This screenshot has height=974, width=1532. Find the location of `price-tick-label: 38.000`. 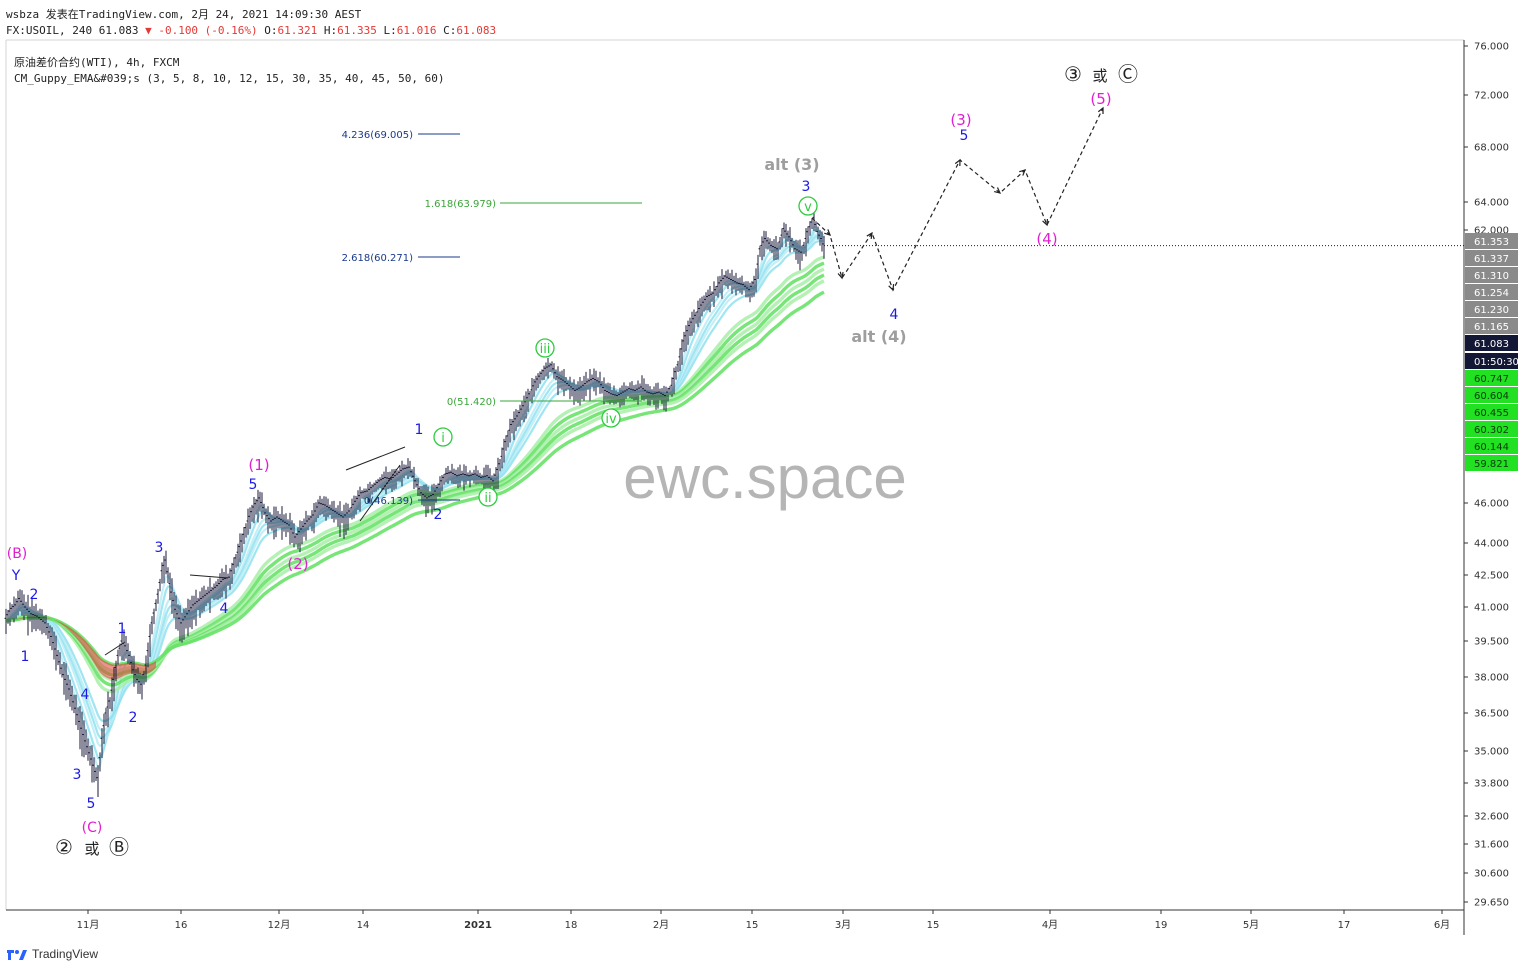

price-tick-label: 38.000 is located at coordinates (1491, 678).